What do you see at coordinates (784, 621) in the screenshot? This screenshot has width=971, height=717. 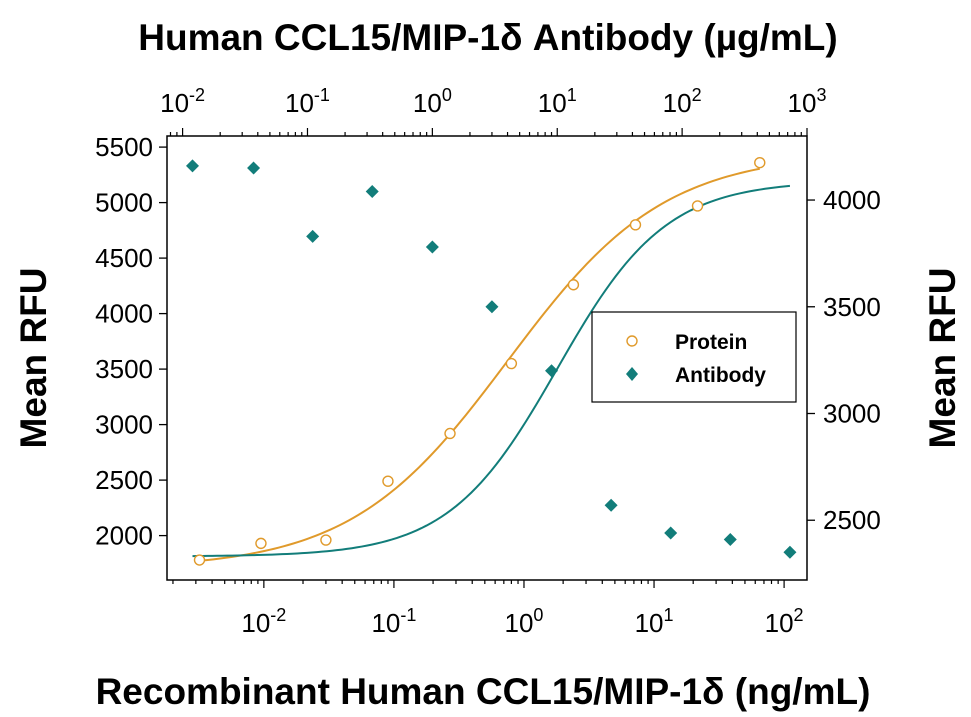 I see `bottom-axis-tick-label: 10²` at bounding box center [784, 621].